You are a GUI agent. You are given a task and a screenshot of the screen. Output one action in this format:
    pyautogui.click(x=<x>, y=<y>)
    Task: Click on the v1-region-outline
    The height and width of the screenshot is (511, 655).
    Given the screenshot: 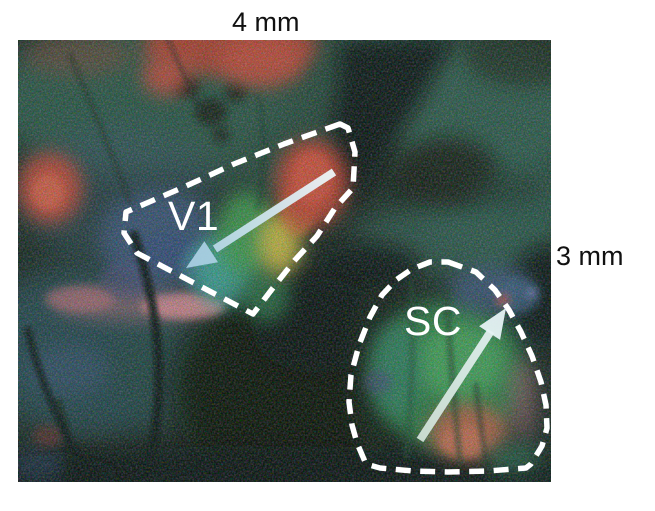 What is the action you would take?
    pyautogui.click(x=239, y=219)
    